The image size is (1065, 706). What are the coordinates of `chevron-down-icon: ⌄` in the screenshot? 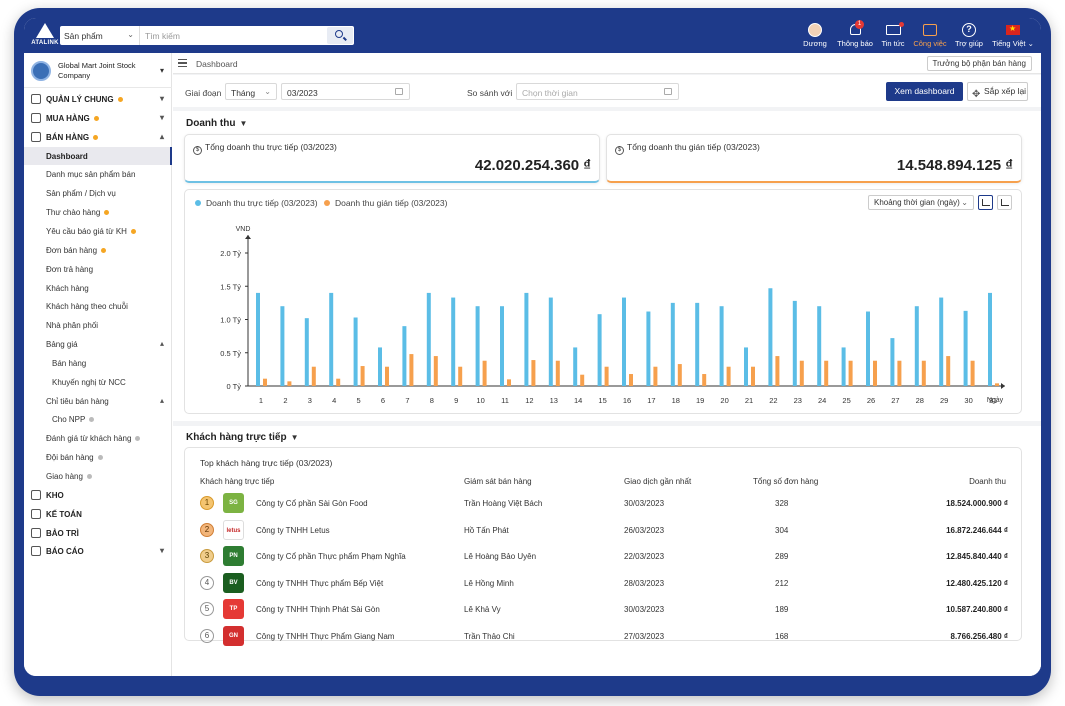 It's located at (267, 91).